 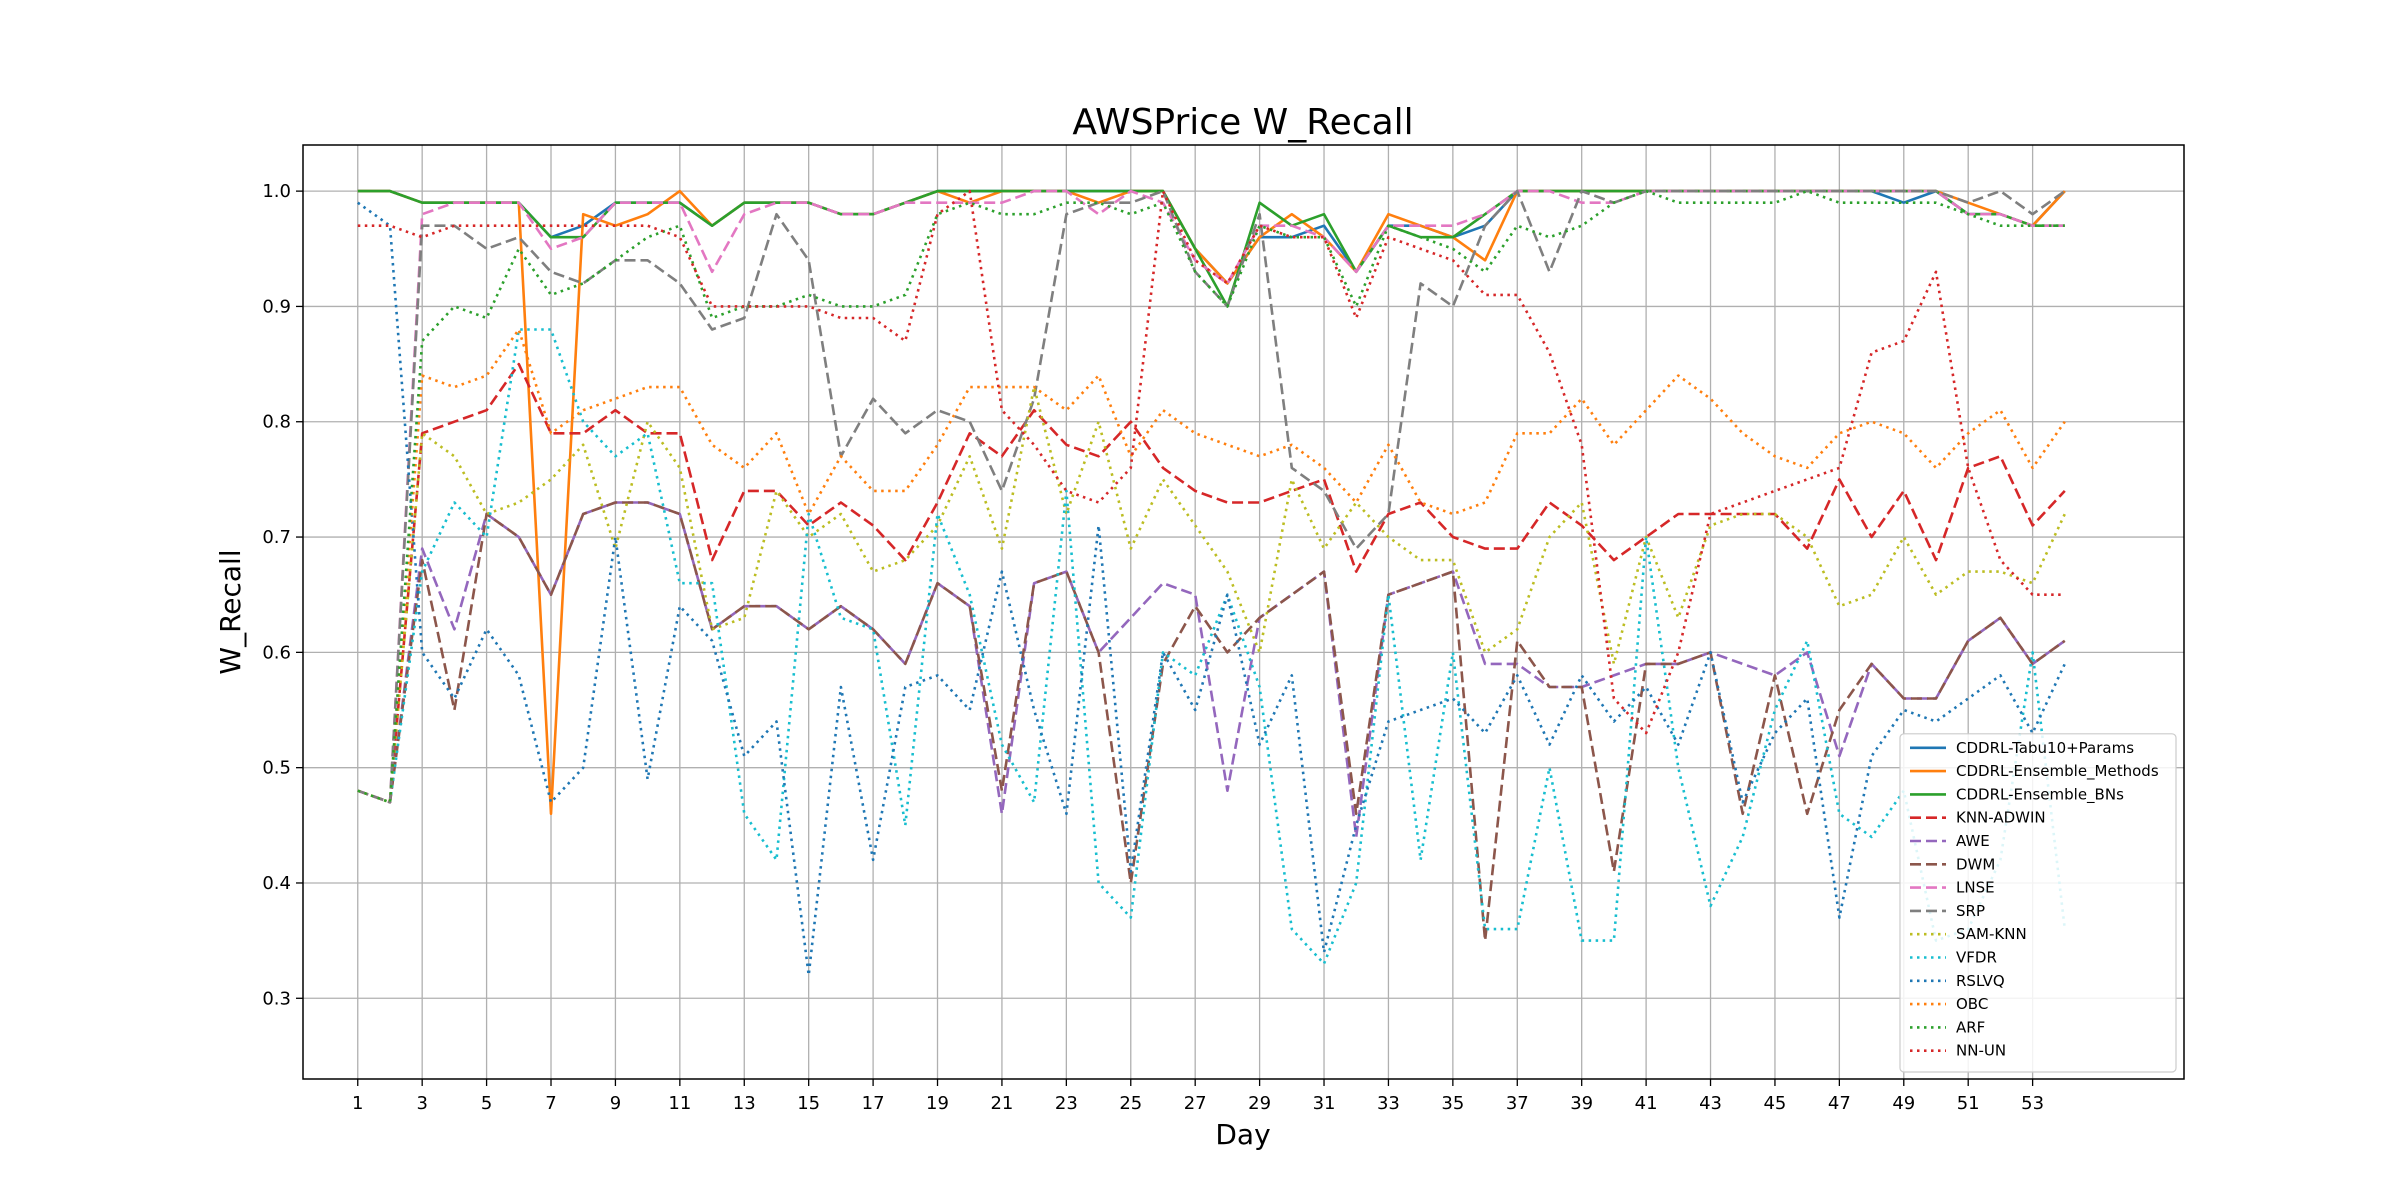 What do you see at coordinates (1195, 1103) in the screenshot?
I see `x-tick-label: 27` at bounding box center [1195, 1103].